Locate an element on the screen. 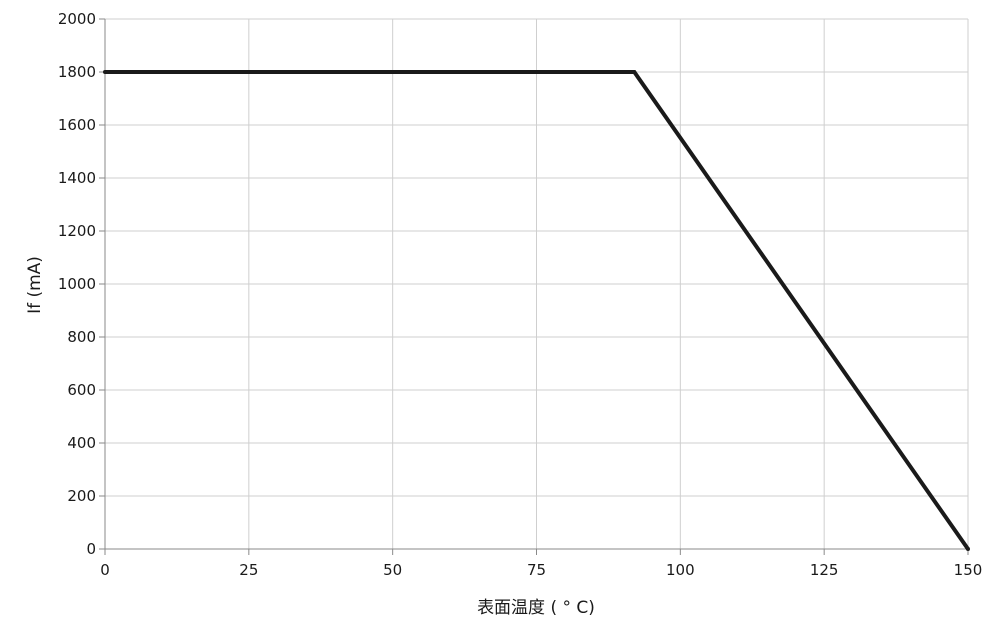  y-tick-label: 600 is located at coordinates (81, 390).